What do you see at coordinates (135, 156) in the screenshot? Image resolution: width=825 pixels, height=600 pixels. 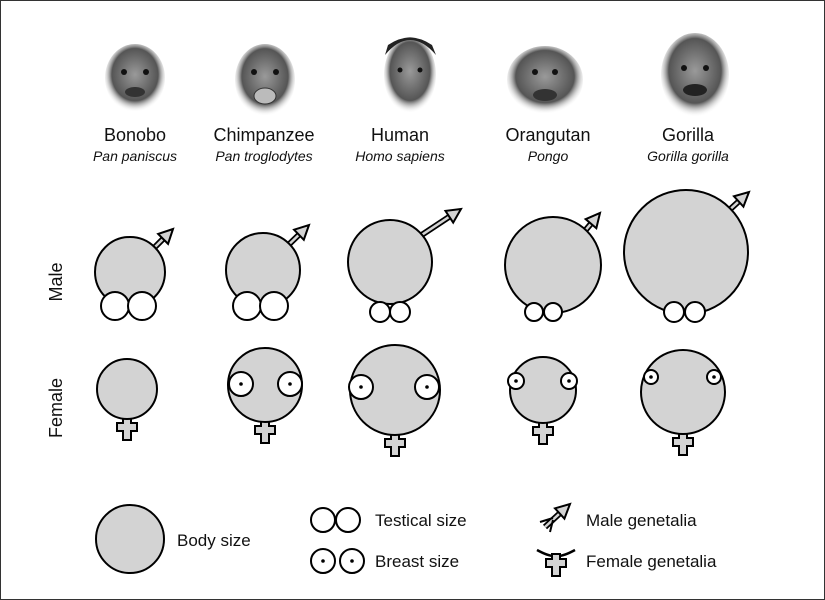 I see `species-scientific-bonobo: Pan paniscus` at bounding box center [135, 156].